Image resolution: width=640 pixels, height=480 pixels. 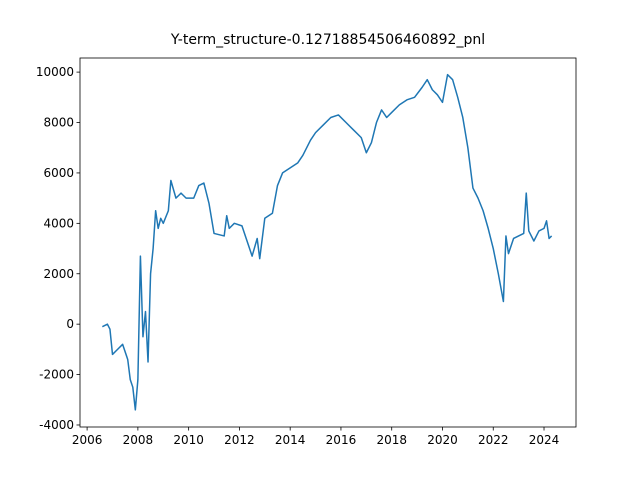 What do you see at coordinates (58, 223) in the screenshot?
I see `y-tick-label: 4000` at bounding box center [58, 223].